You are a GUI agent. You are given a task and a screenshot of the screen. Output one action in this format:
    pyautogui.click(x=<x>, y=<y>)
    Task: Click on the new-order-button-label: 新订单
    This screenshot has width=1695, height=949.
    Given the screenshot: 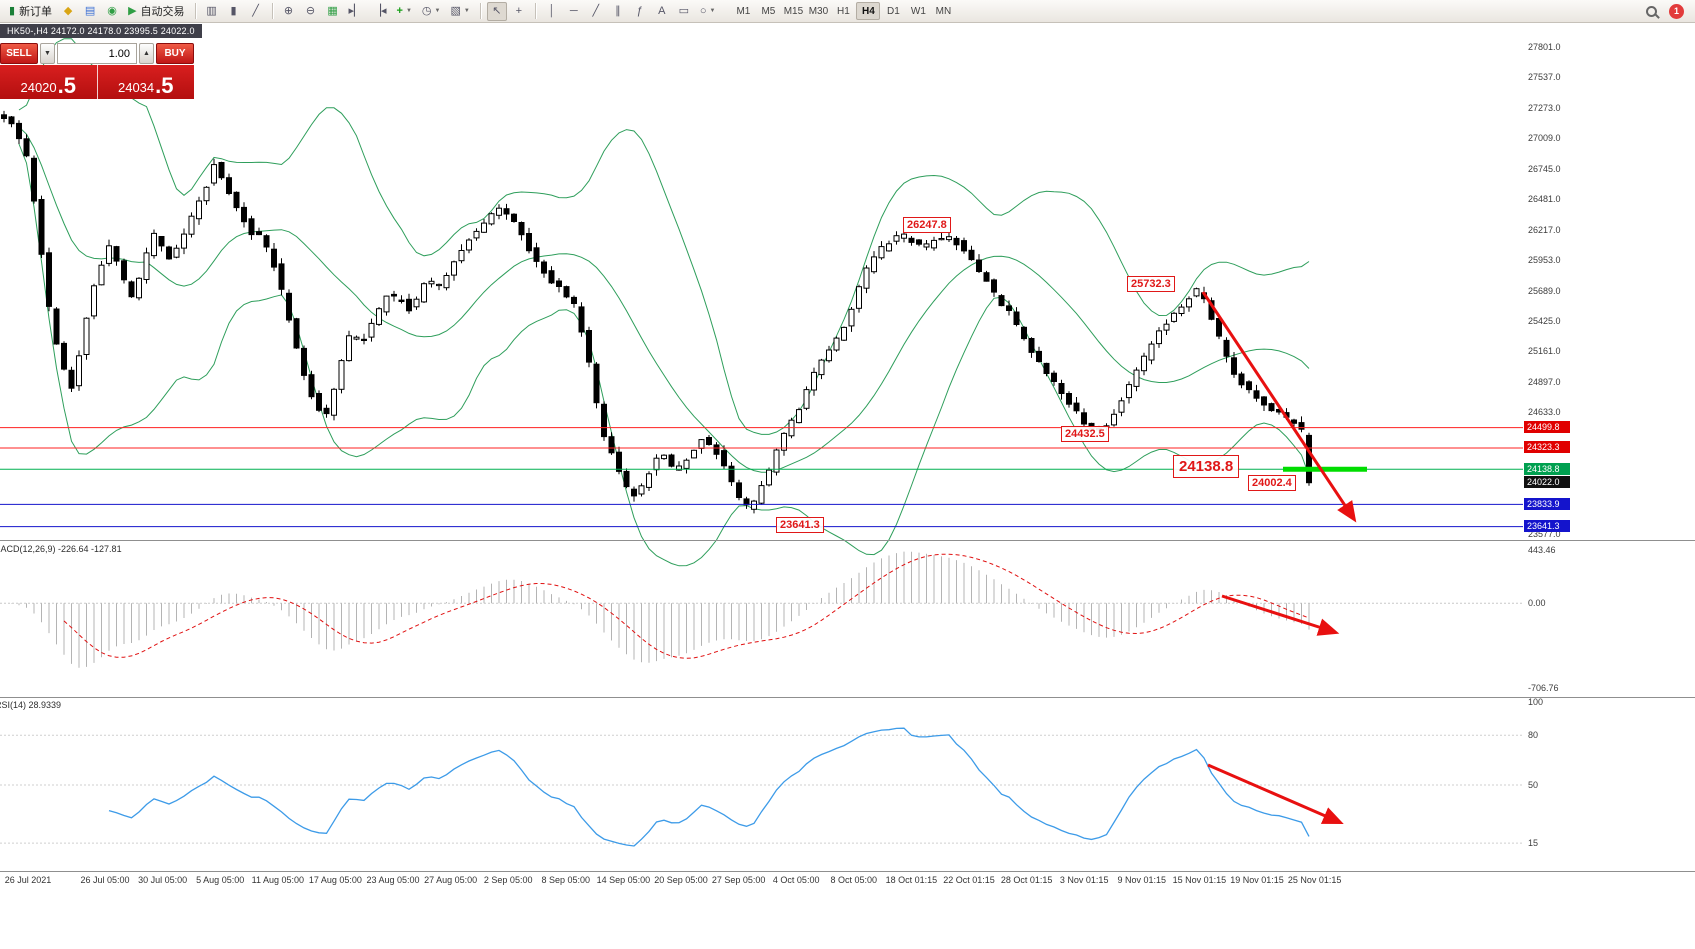 What is the action you would take?
    pyautogui.click(x=36, y=12)
    